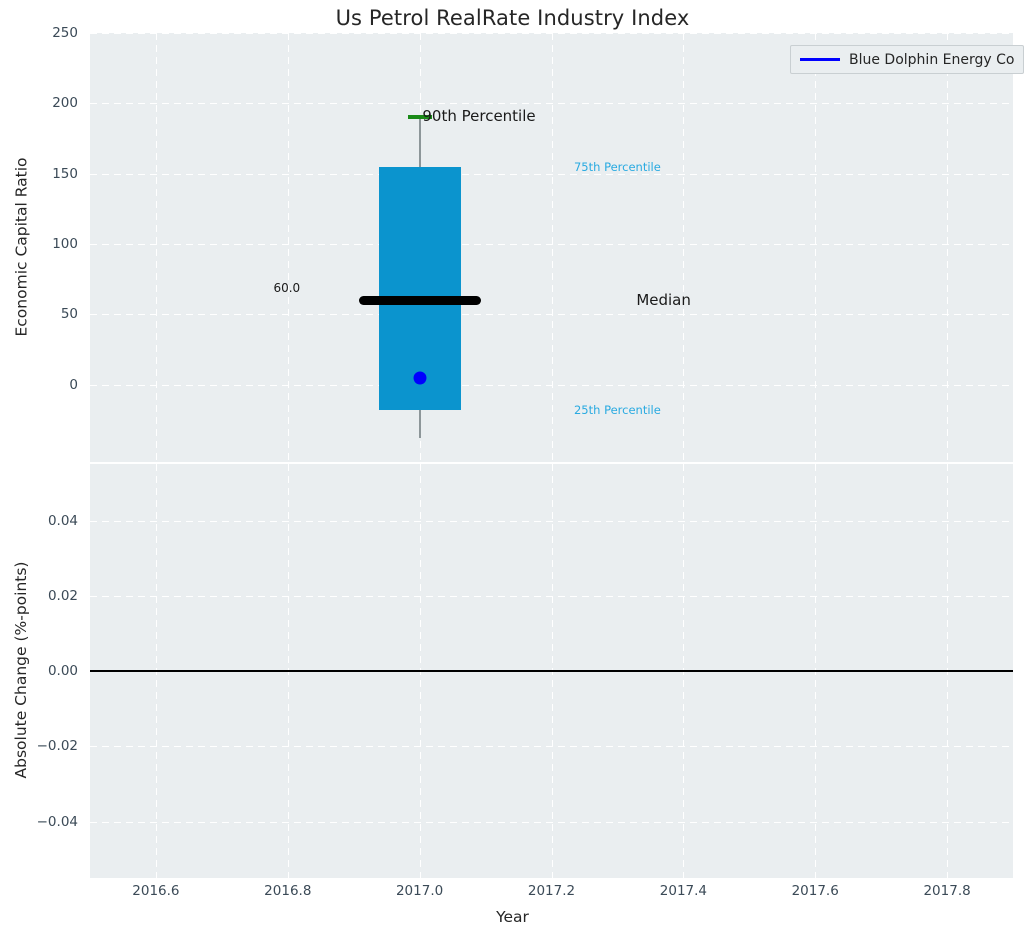  What do you see at coordinates (419, 300) in the screenshot?
I see `median-line` at bounding box center [419, 300].